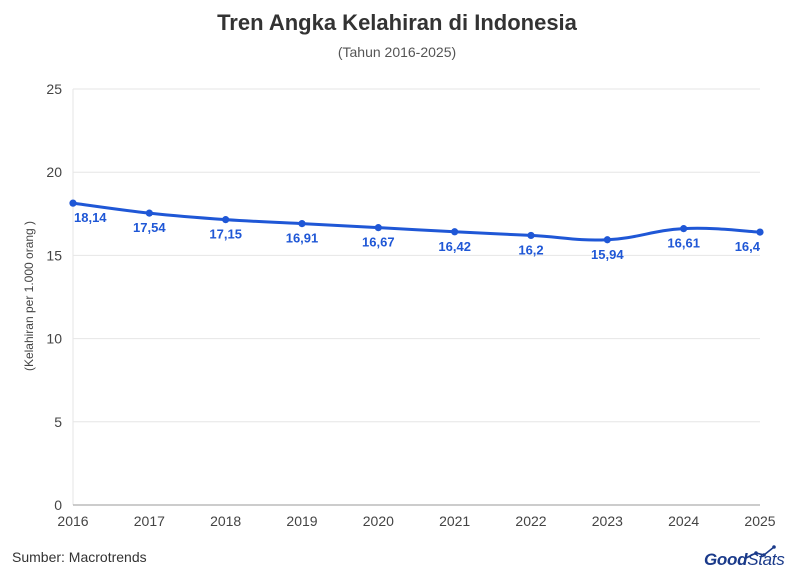  I want to click on x-tick-label: 2018, so click(225, 521).